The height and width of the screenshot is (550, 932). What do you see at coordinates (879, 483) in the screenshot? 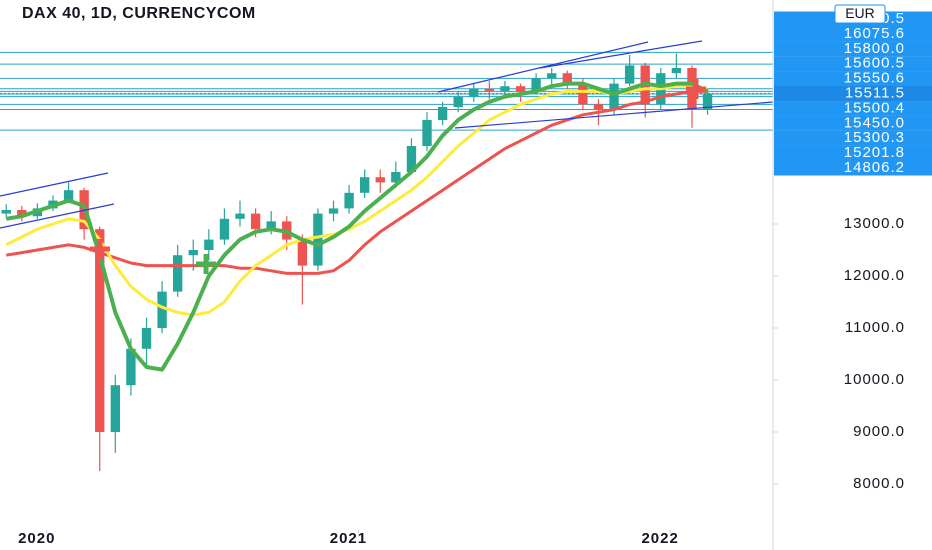
I see `y-tick-label: 8000.0` at bounding box center [879, 483].